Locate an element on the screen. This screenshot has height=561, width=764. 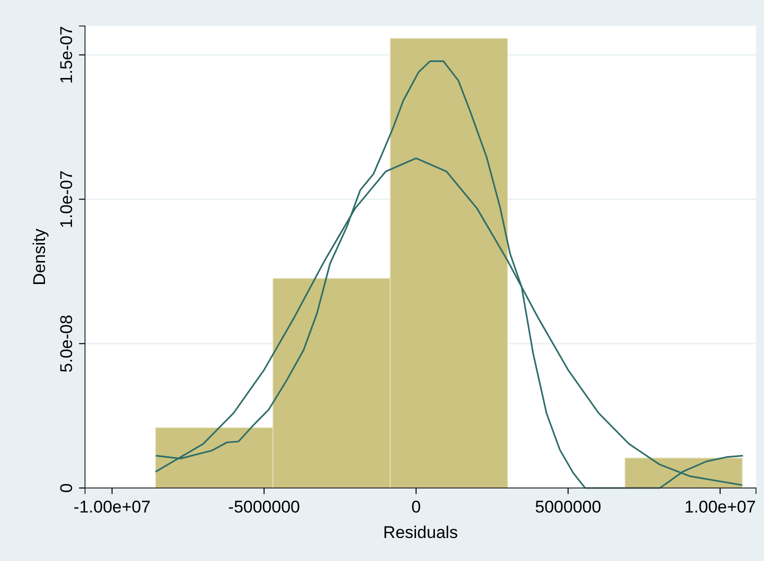
x-tick-label: 5000000 is located at coordinates (568, 506).